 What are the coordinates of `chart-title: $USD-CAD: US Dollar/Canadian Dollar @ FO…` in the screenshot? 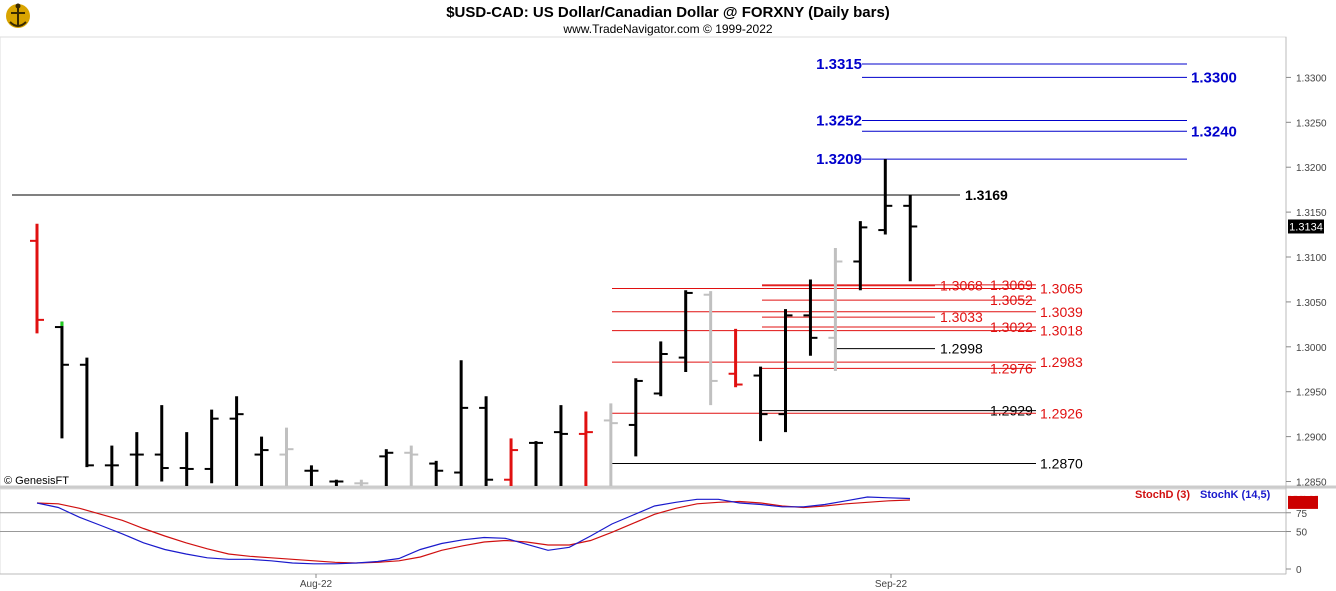 It's located at (668, 12).